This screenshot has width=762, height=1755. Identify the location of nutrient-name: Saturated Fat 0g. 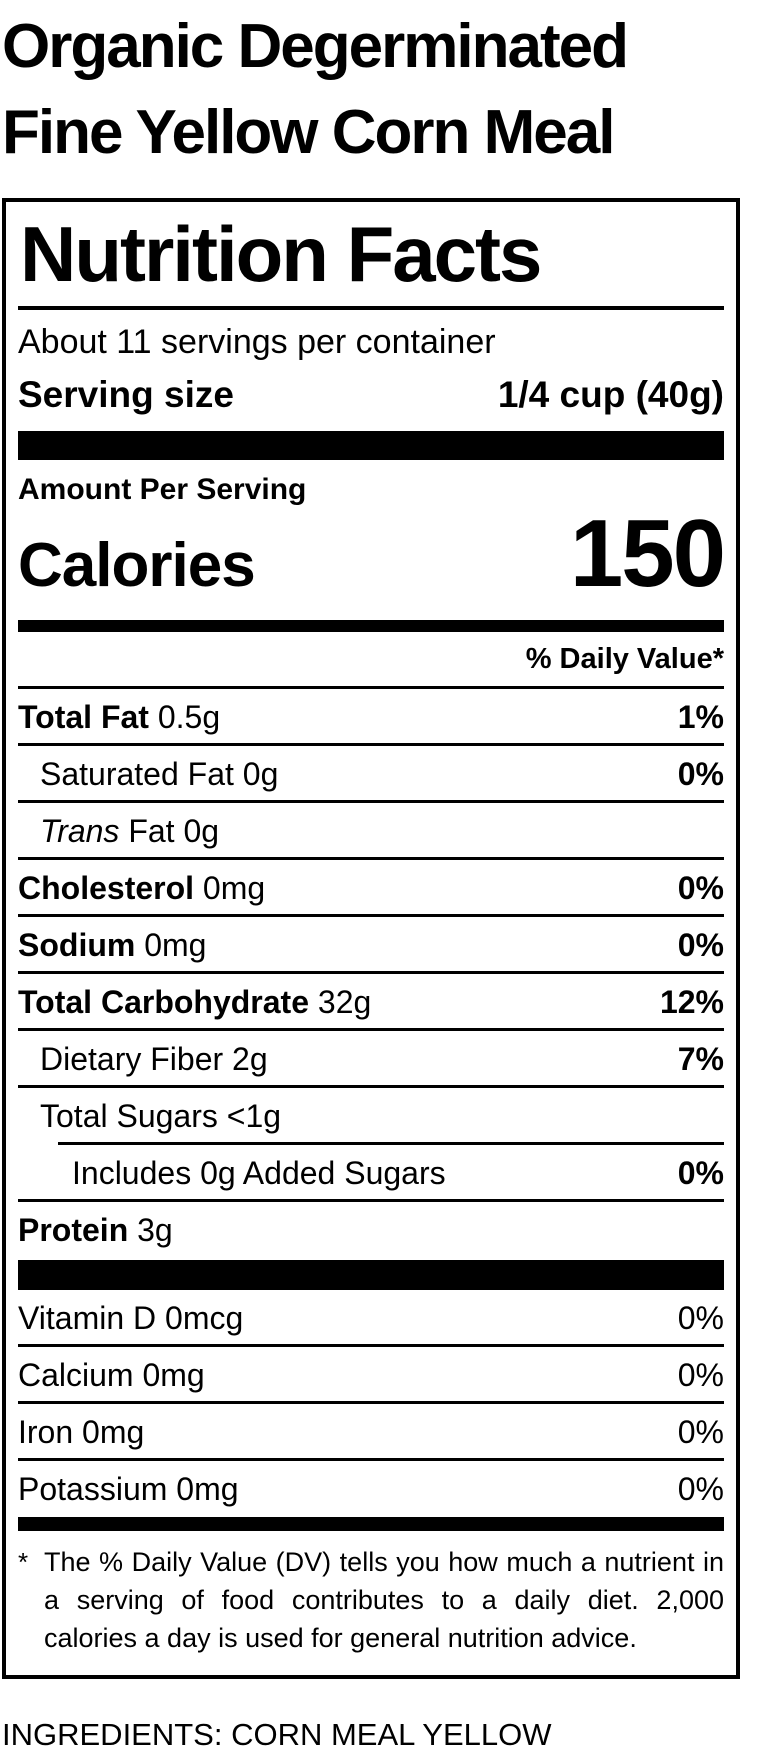
(159, 774).